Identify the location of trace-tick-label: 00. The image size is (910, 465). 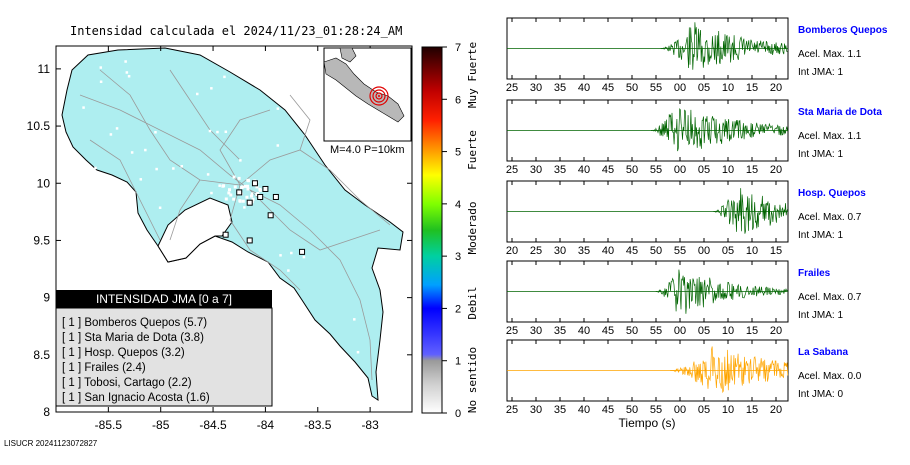
(680, 331).